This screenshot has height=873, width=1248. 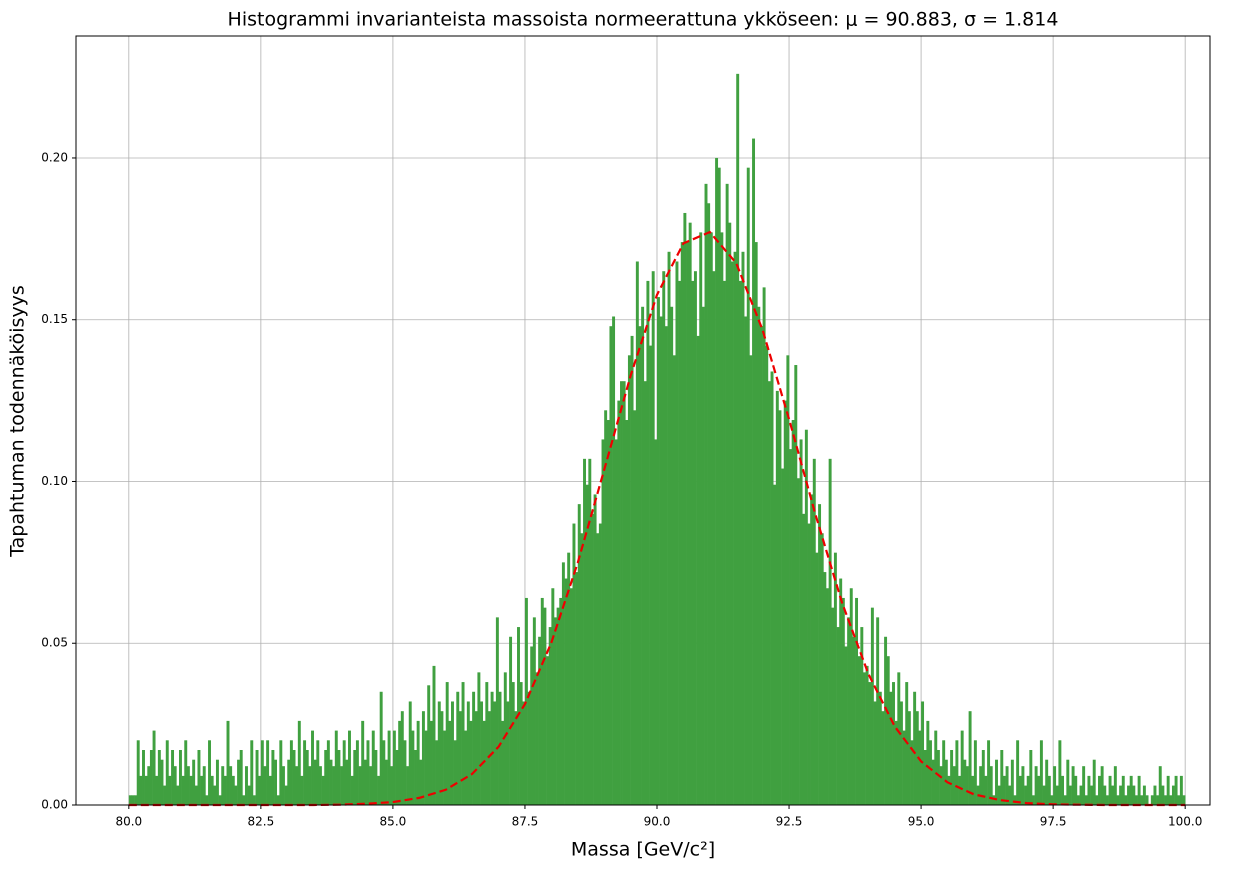 I want to click on y-tick-label: 0.00, so click(x=54, y=805).